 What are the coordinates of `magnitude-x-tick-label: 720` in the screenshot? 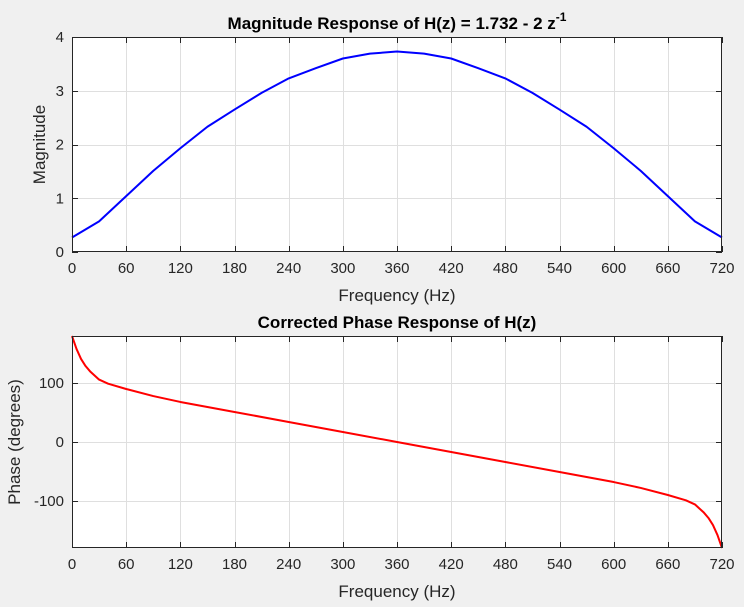 It's located at (721, 268).